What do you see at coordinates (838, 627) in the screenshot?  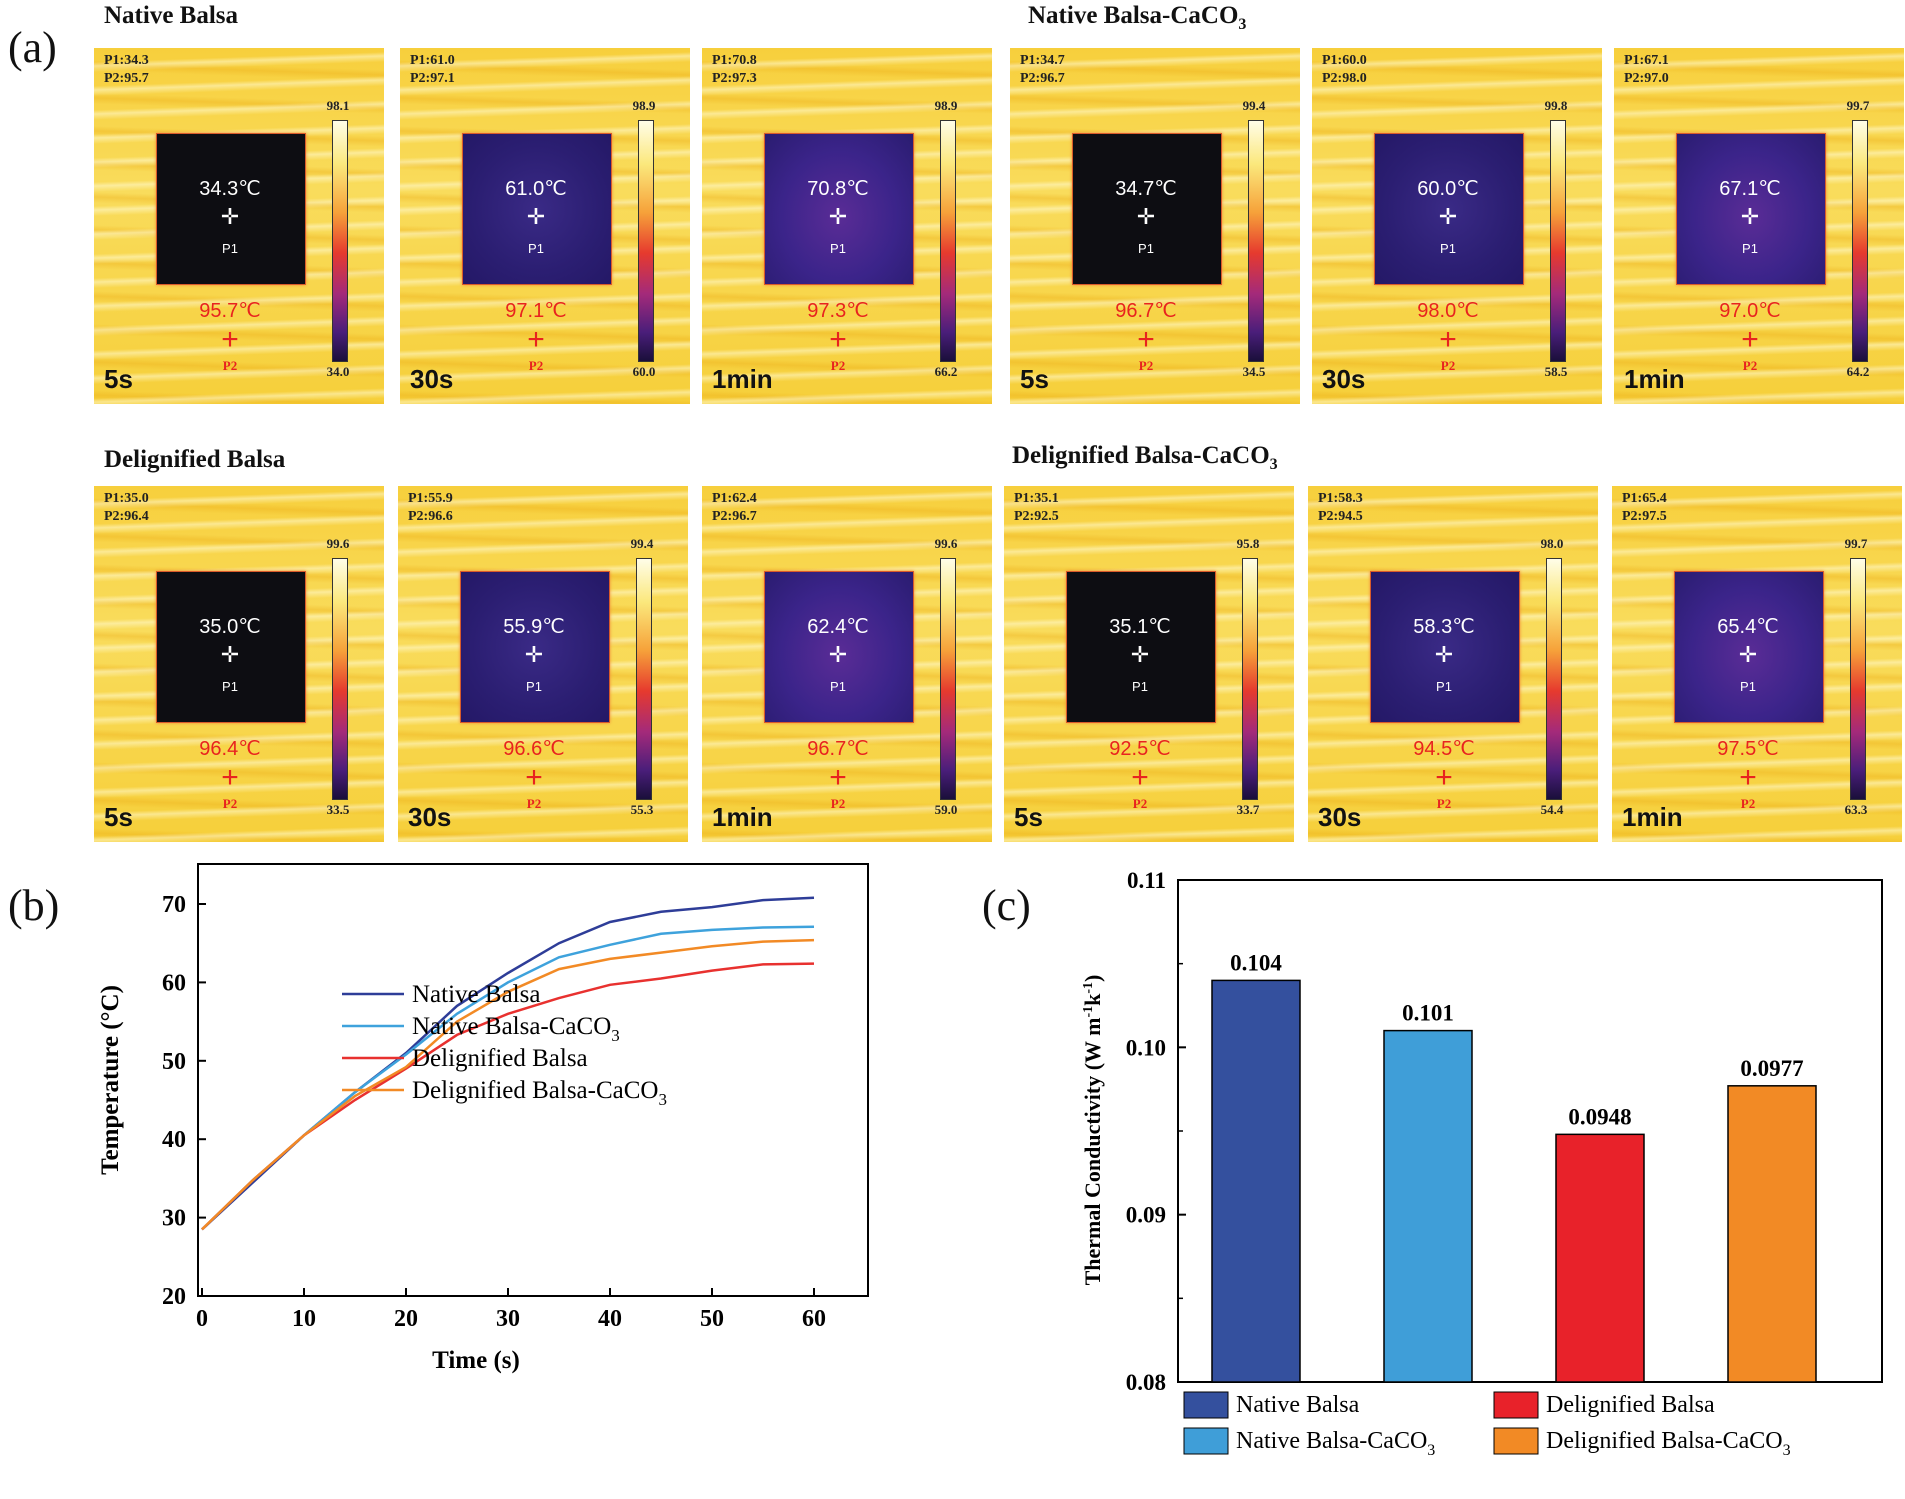 I see `p1-temperature: 62.4℃` at bounding box center [838, 627].